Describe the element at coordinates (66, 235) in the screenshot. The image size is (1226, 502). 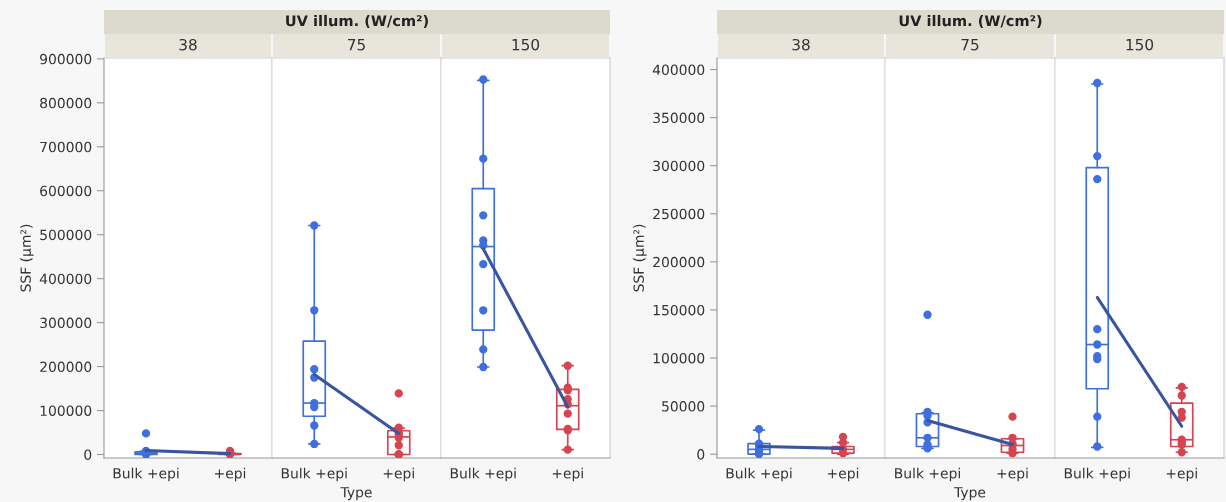
I see `y-tick-label: 500000` at that location.